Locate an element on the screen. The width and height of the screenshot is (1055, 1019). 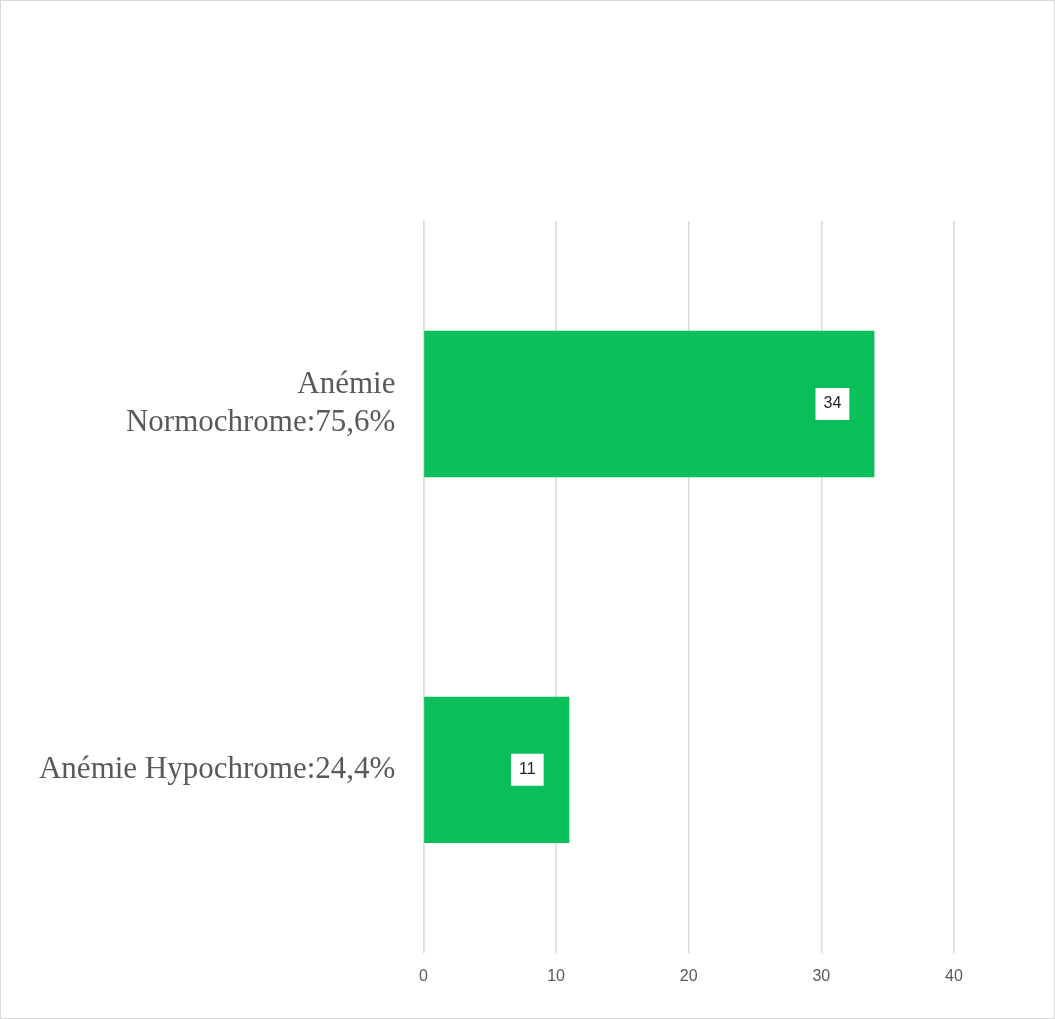
data-label: 34 is located at coordinates (832, 403).